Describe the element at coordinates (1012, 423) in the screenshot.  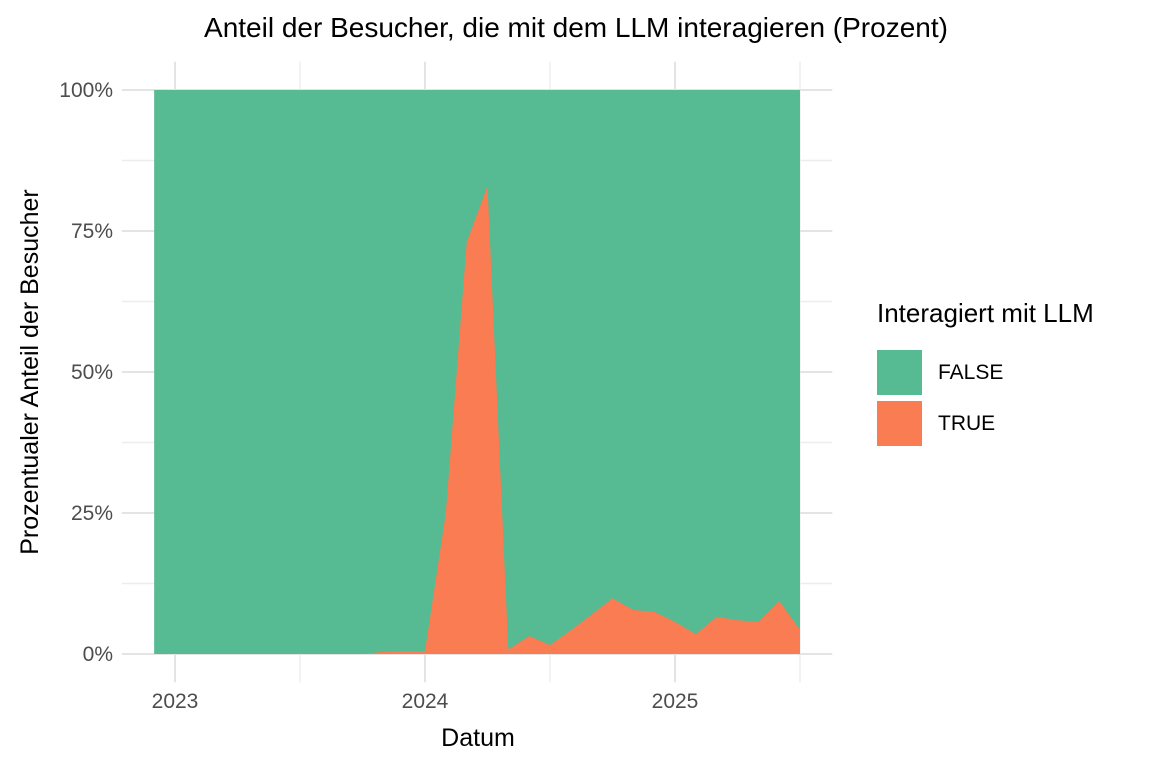
I see `legend-item-true: TRUE` at that location.